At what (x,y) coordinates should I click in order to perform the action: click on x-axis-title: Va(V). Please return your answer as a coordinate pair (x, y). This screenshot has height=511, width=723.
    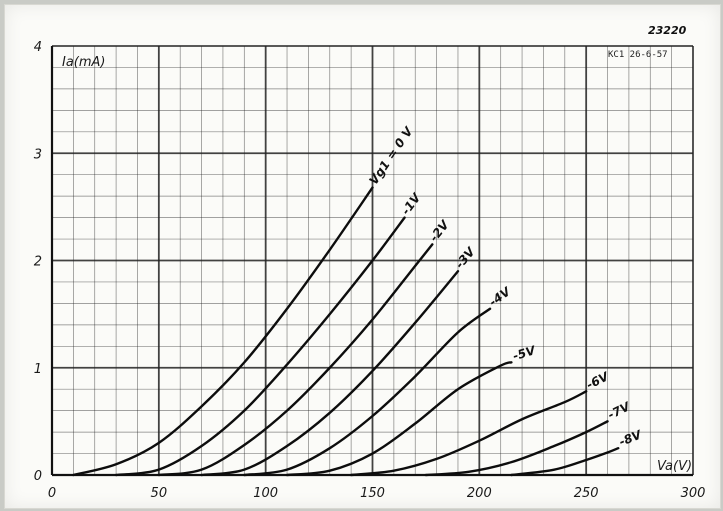
    Looking at the image, I should click on (674, 466).